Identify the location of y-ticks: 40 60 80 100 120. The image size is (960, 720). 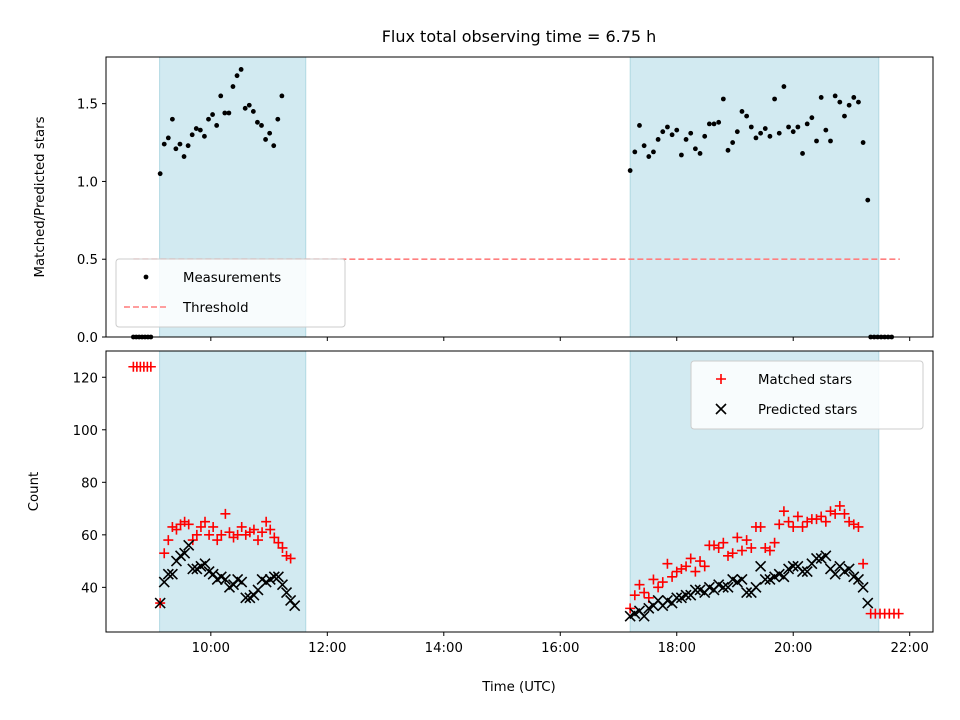
(89, 483).